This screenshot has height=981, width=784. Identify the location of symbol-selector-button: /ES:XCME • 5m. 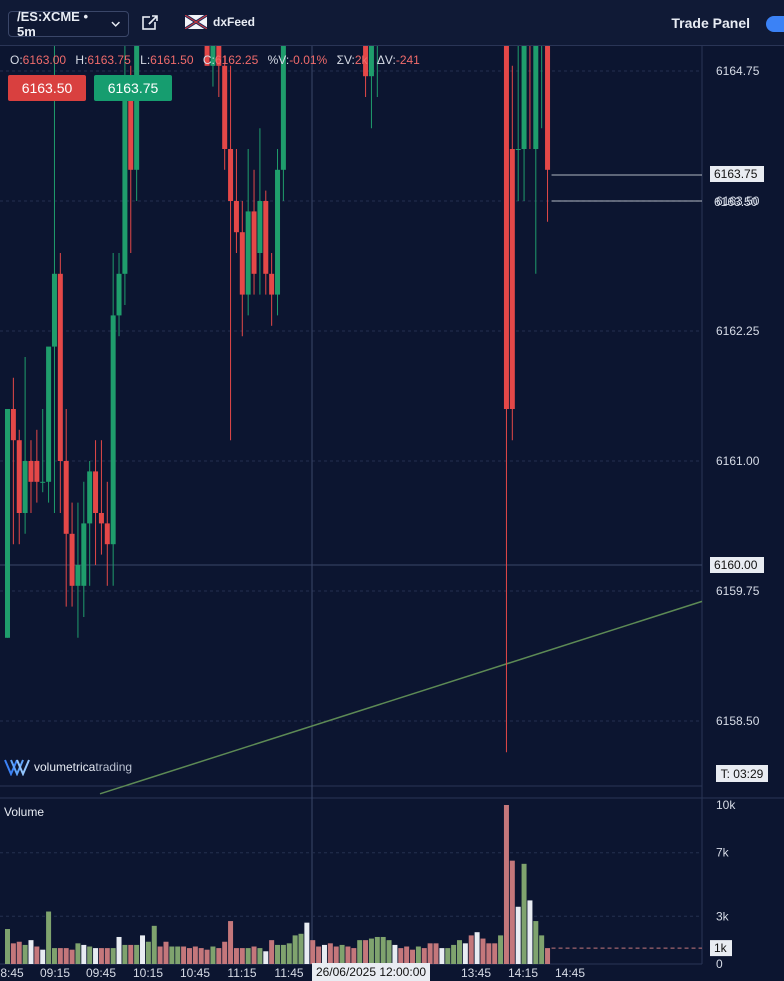
(68, 24).